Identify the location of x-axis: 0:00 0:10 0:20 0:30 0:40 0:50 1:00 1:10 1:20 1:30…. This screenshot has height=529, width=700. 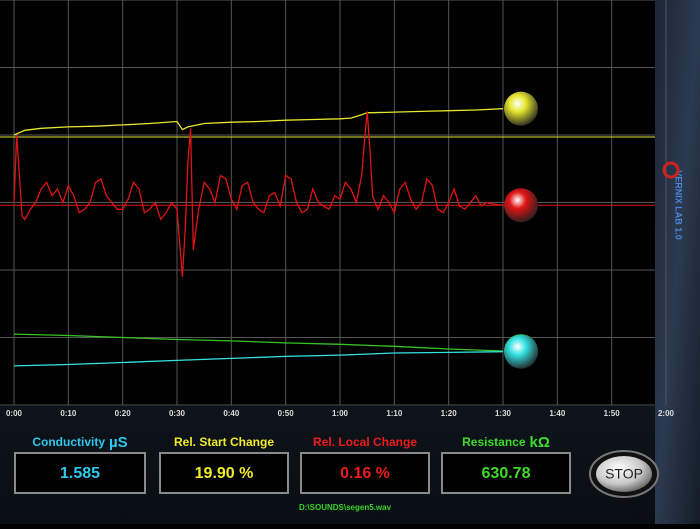
(340, 413).